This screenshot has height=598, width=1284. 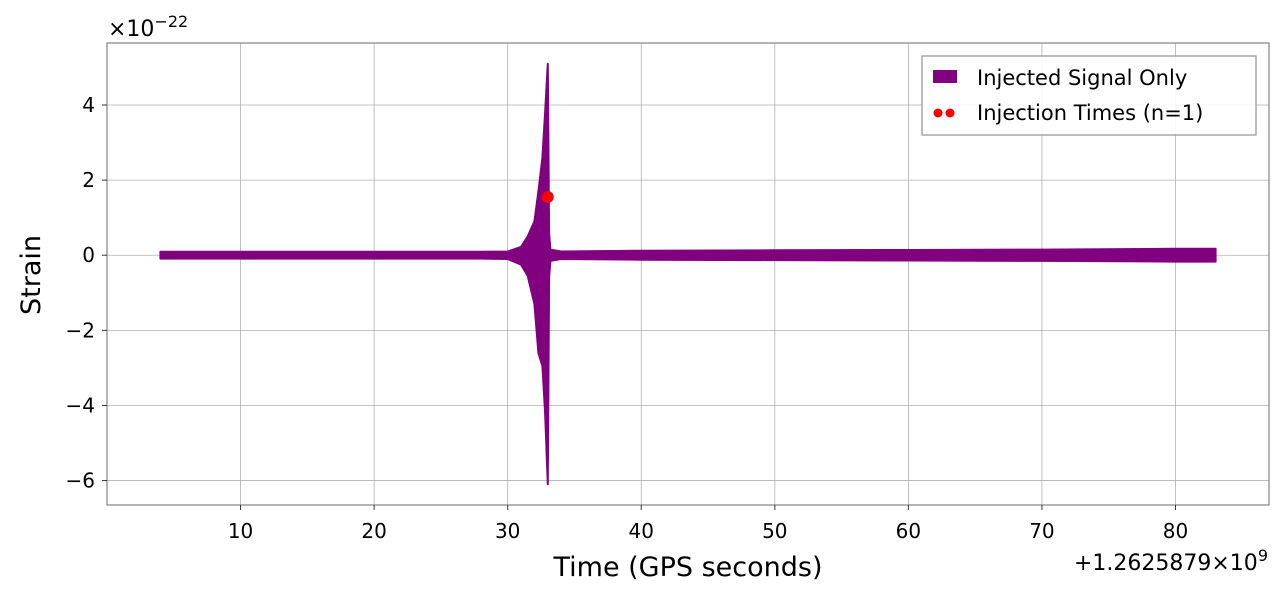 I want to click on y-tick-label: 2, so click(x=88, y=180).